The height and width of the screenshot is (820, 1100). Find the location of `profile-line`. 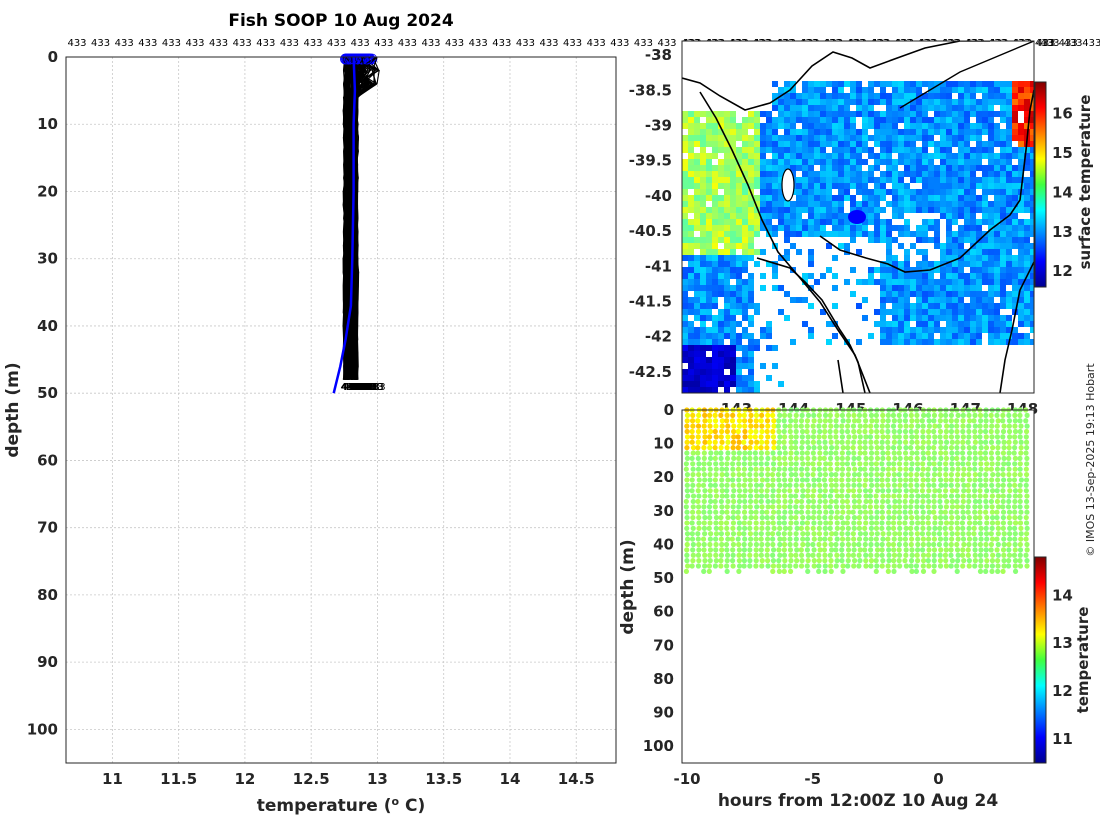

profile-line is located at coordinates (357, 218).